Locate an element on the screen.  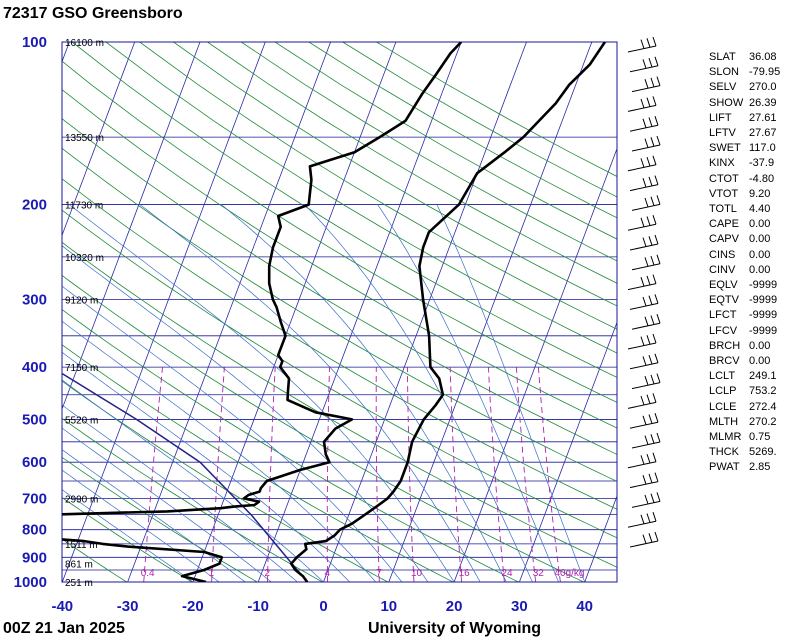
index-value: 2.85 is located at coordinates (760, 467).